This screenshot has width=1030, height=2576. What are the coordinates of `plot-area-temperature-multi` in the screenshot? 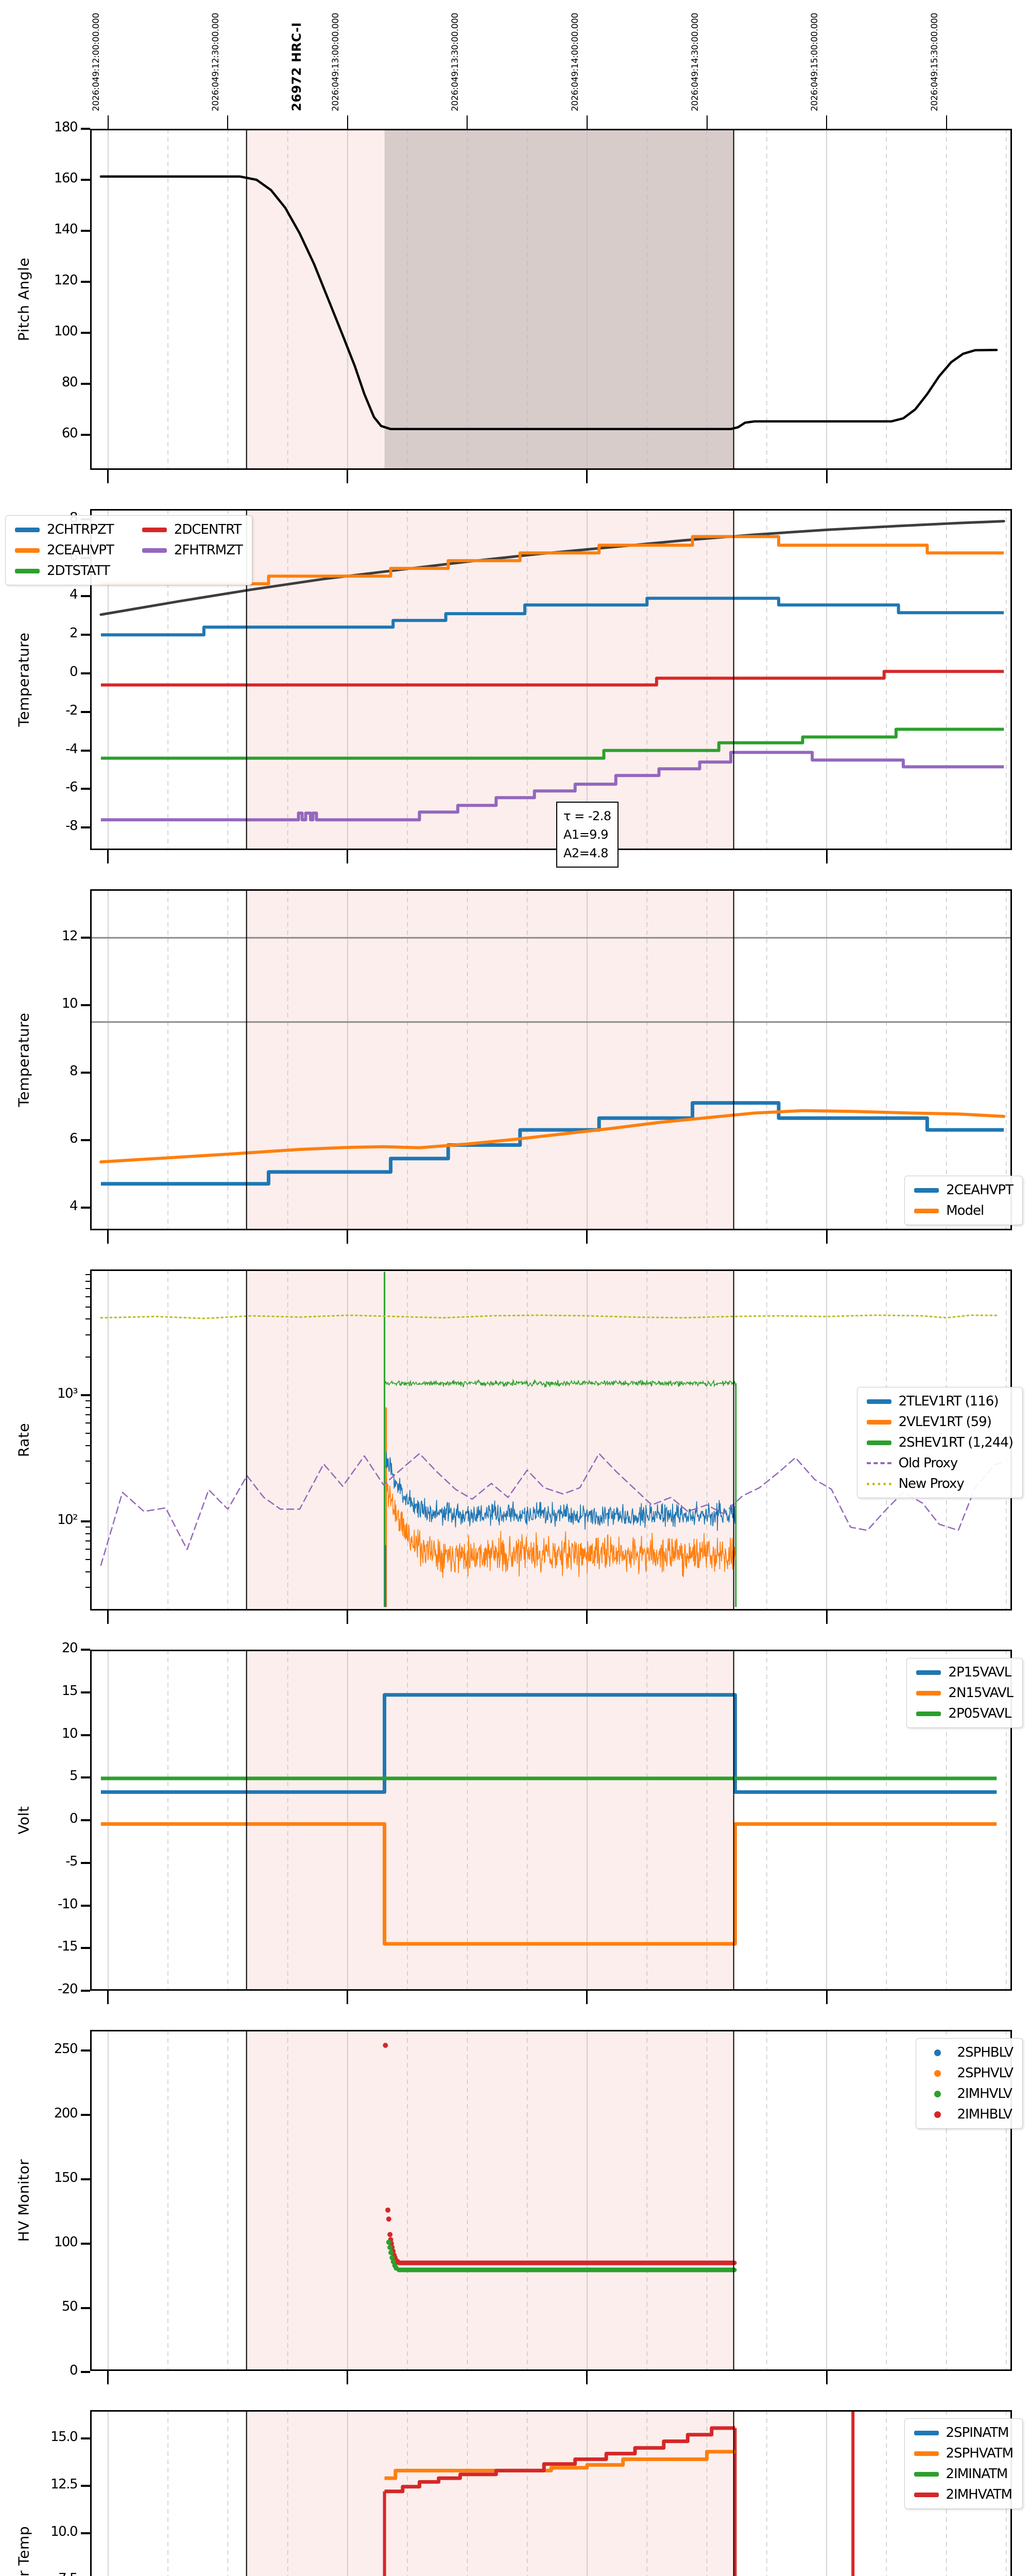 It's located at (551, 679).